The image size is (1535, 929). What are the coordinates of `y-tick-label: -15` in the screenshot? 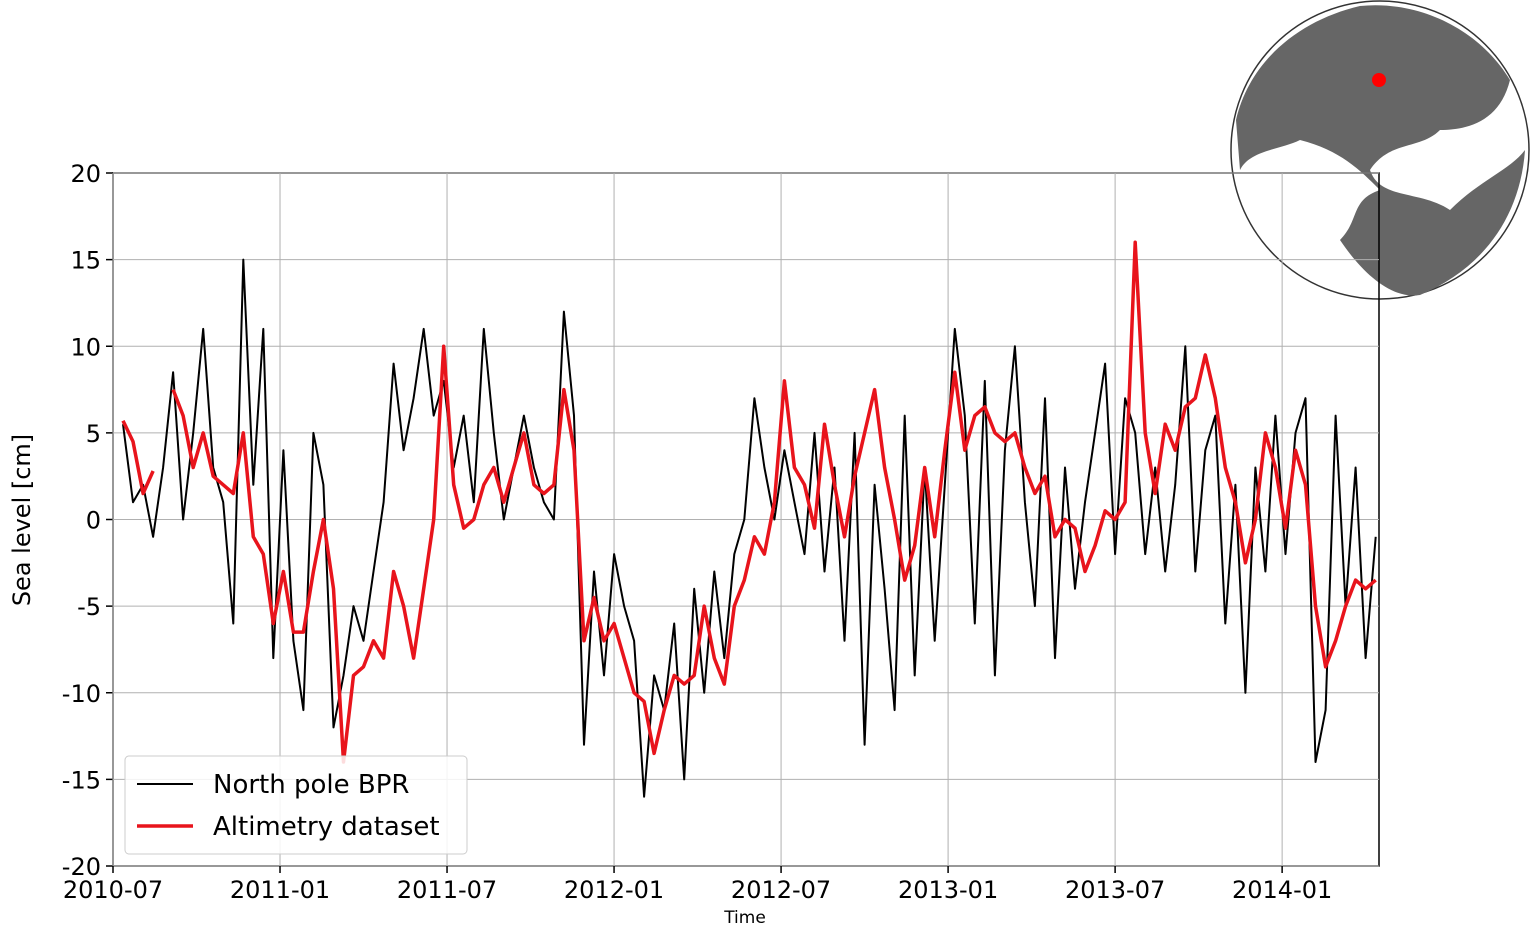 It's located at (81, 780).